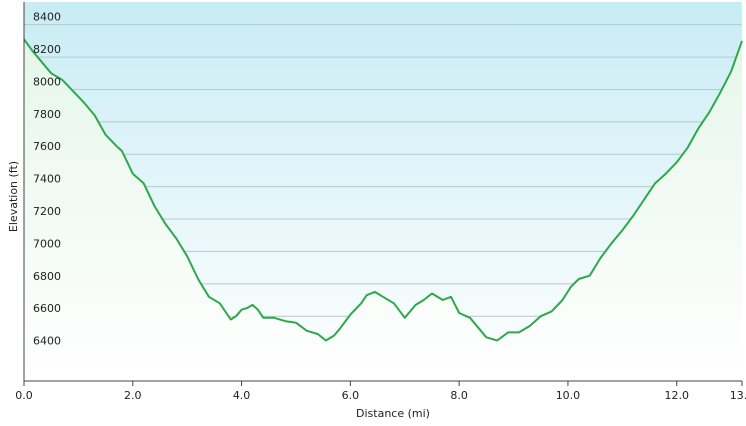  I want to click on y-tick-label: 7400, so click(47, 179).